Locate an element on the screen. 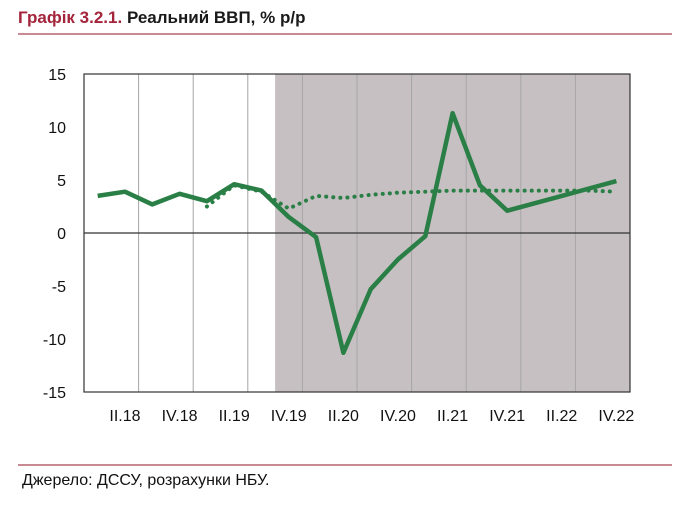  y-tick-label: 5 is located at coordinates (61, 181).